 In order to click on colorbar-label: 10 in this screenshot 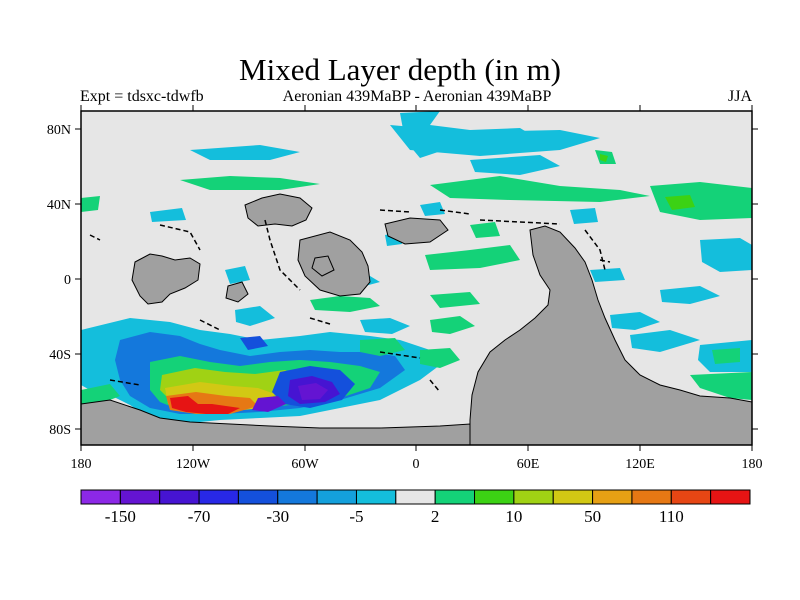, I will do `click(513, 516)`.